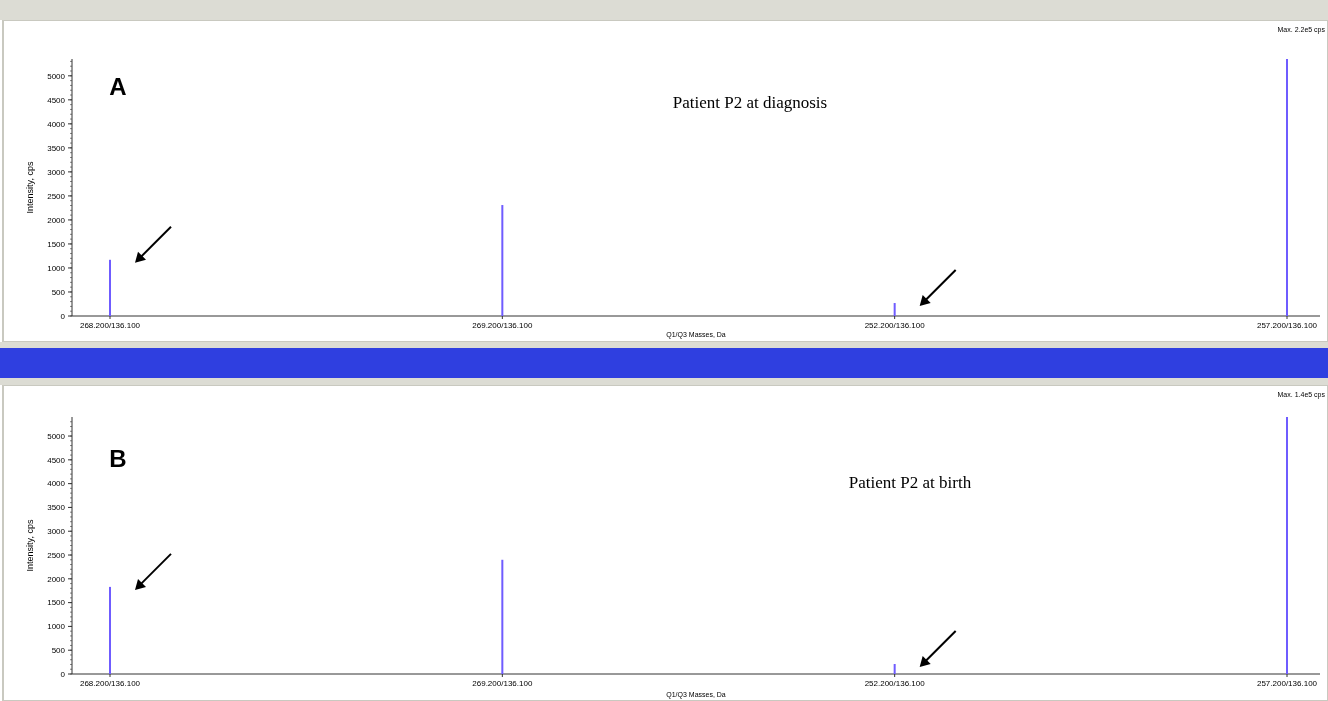 The width and height of the screenshot is (1328, 701). Describe the element at coordinates (118, 458) in the screenshot. I see `annotation: B` at that location.